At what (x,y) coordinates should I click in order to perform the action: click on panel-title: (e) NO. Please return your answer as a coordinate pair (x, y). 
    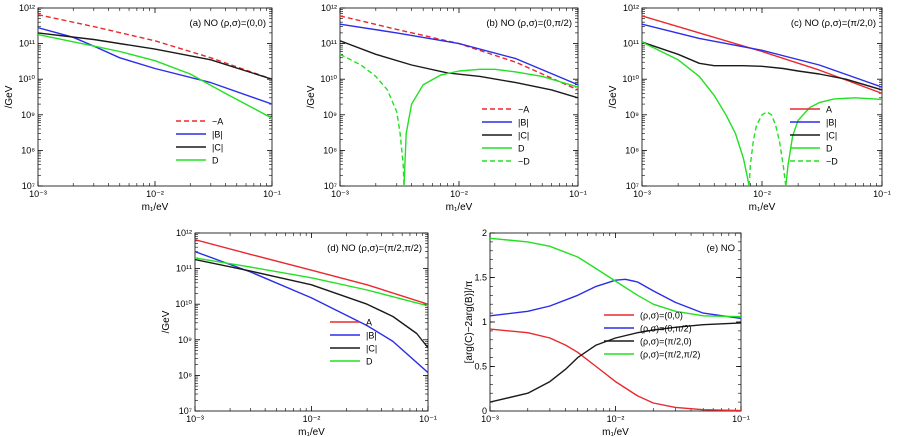
    Looking at the image, I should click on (721, 248).